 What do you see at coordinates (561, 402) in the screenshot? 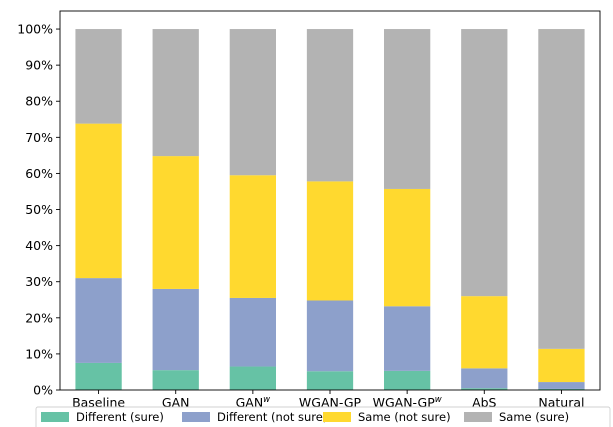
I see `x-tick-label: Natural` at bounding box center [561, 402].